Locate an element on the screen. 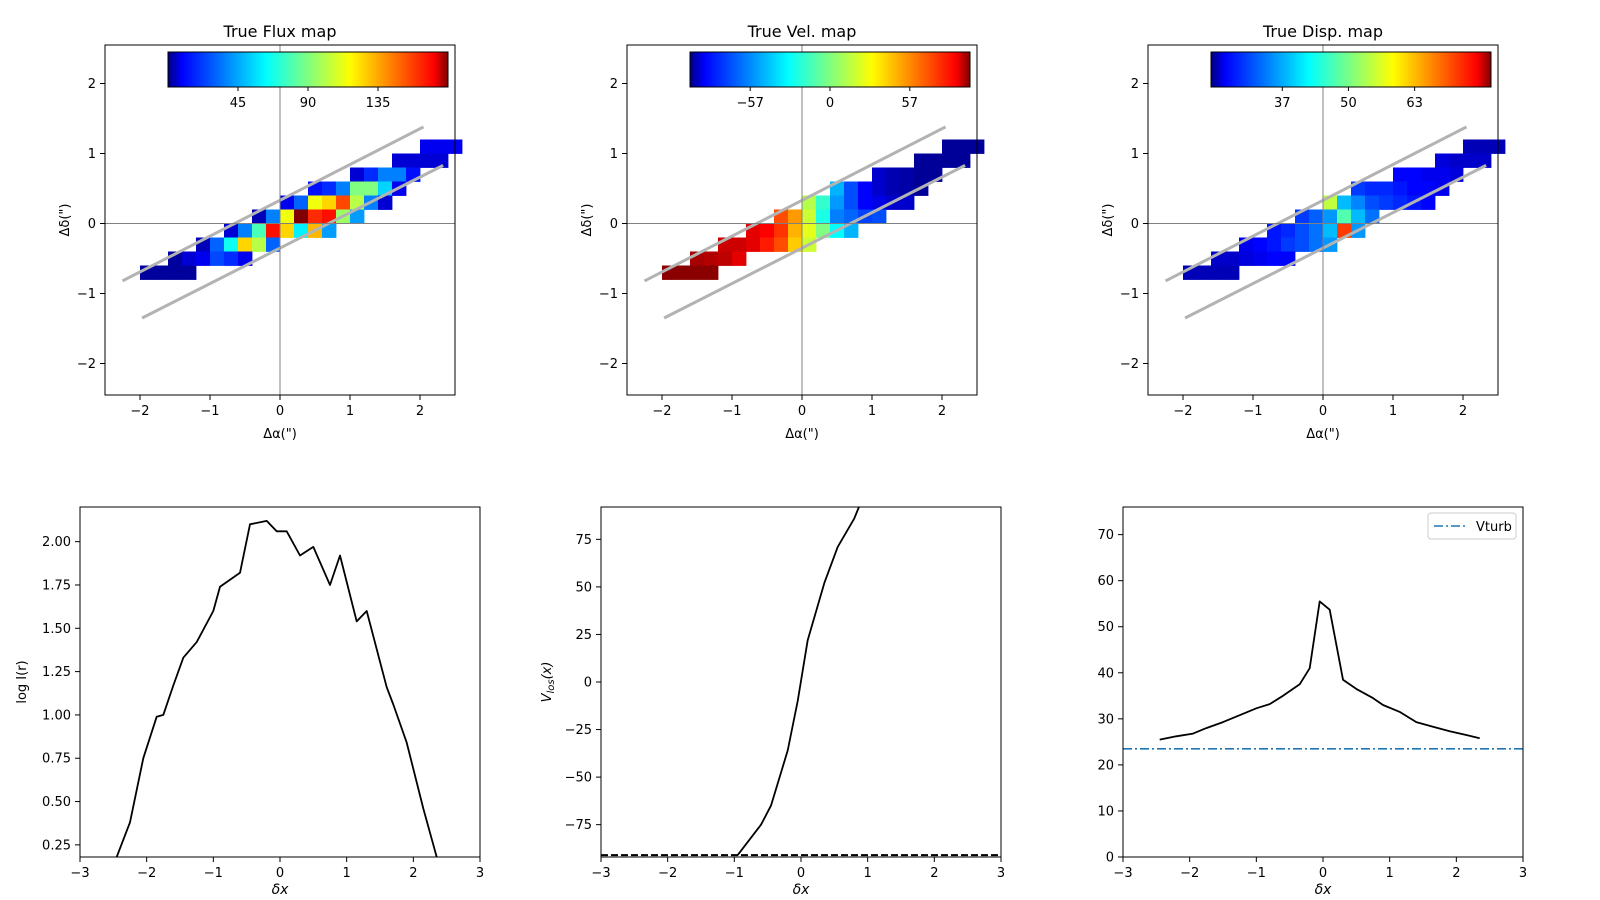  heatmap-area: −57 0 57 −2 −1 0 1 2 −2 −1 0 1 2 is located at coordinates (792, 231).